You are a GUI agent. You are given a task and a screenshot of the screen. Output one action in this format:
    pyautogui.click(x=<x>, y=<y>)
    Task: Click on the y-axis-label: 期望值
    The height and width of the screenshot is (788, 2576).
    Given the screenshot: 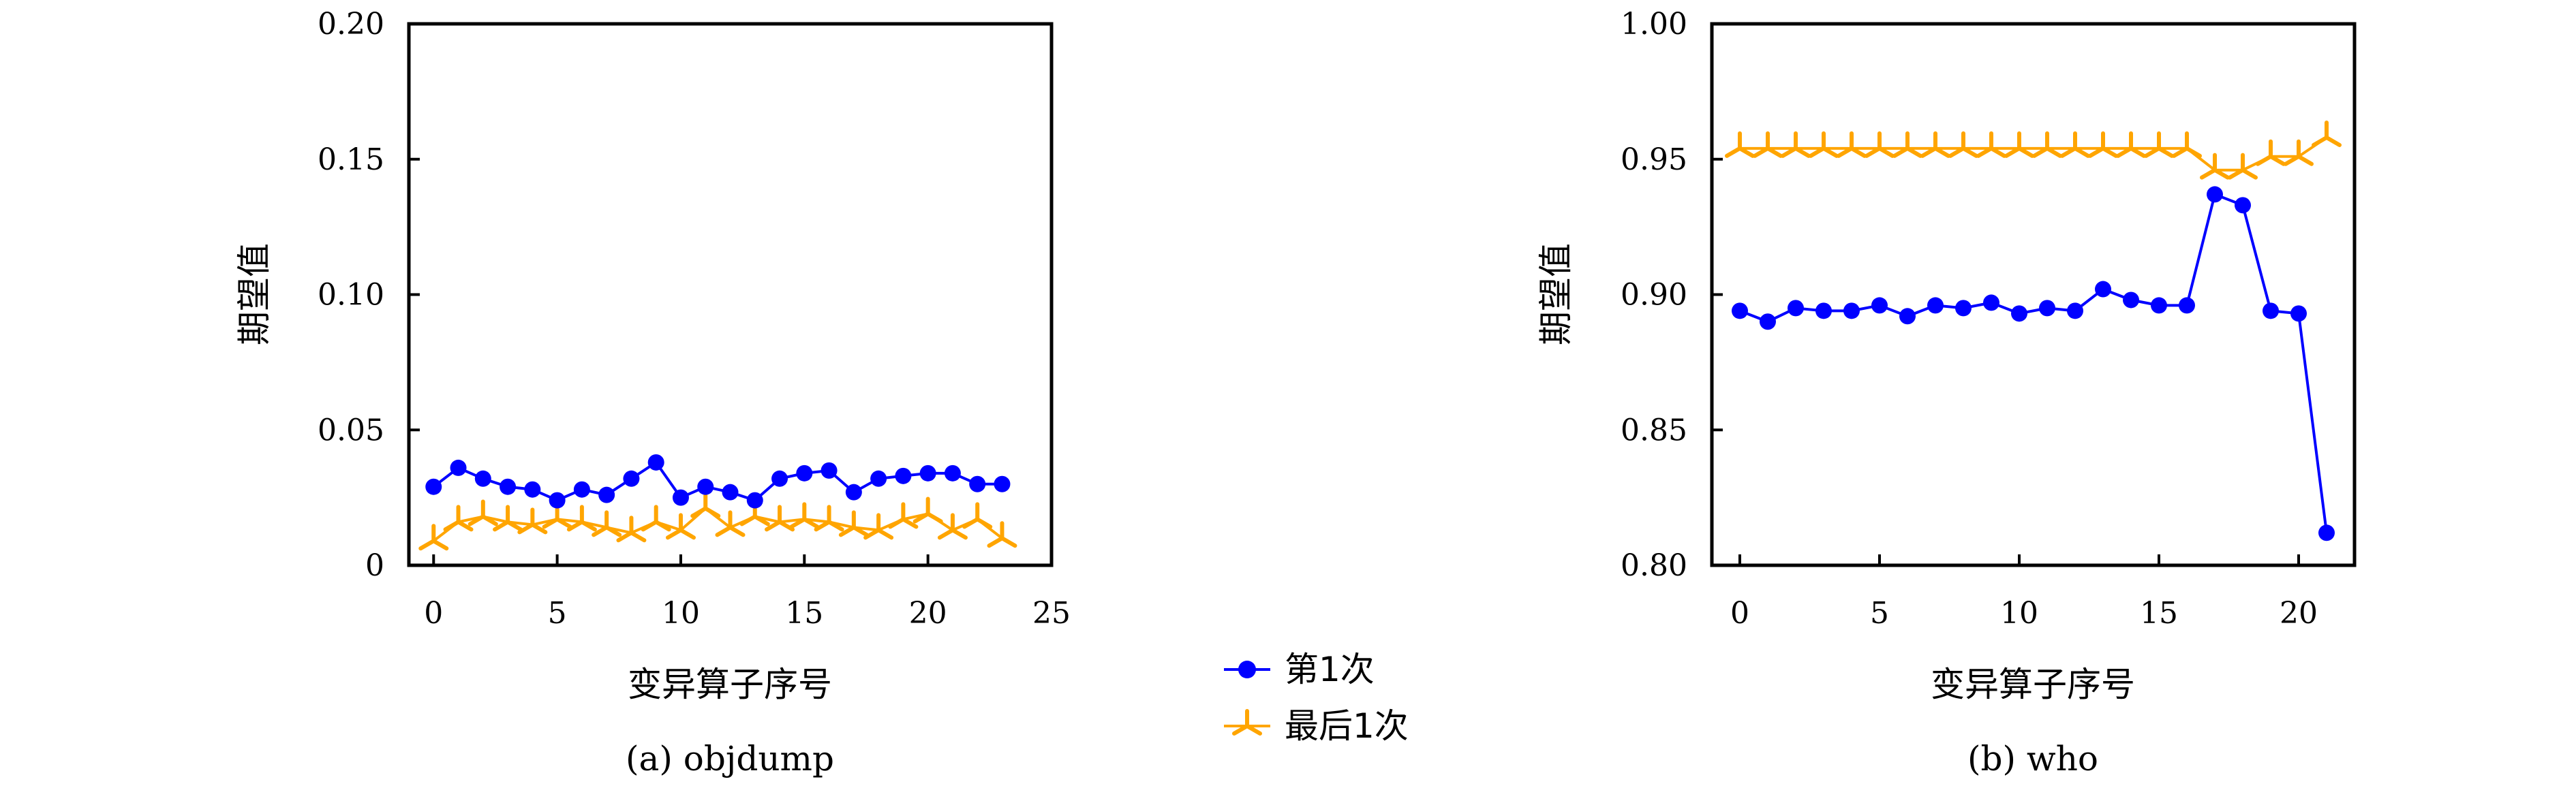 What is the action you would take?
    pyautogui.click(x=1556, y=294)
    